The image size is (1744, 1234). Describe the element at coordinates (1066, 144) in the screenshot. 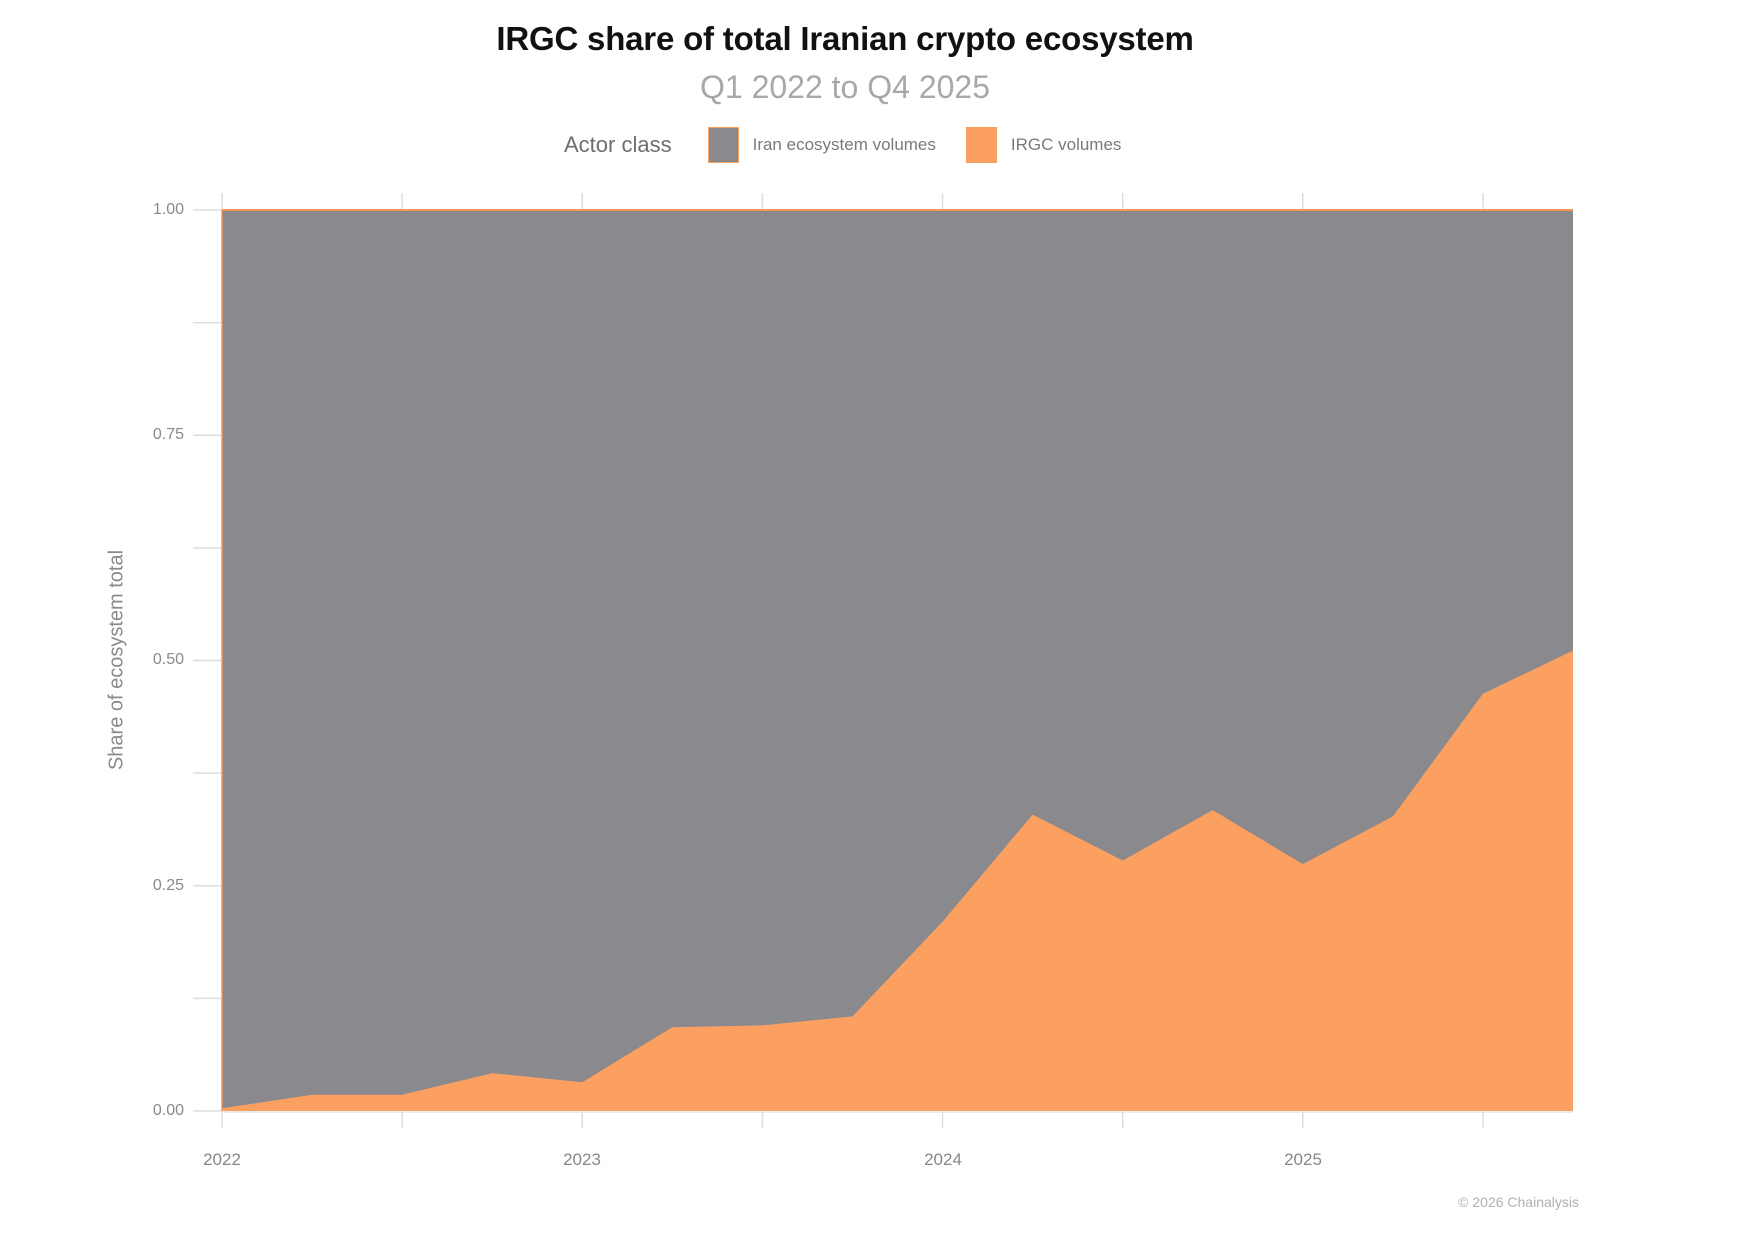

I see `legend-label-irgc: IRGC volumes` at that location.